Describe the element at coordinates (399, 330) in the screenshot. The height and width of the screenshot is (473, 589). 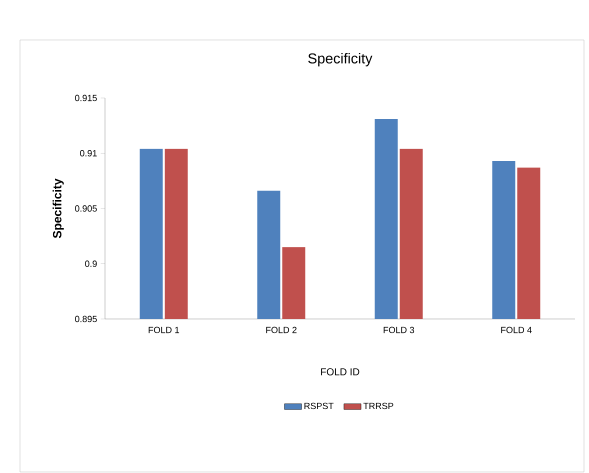
I see `x-tick-label: FOLD 3` at that location.